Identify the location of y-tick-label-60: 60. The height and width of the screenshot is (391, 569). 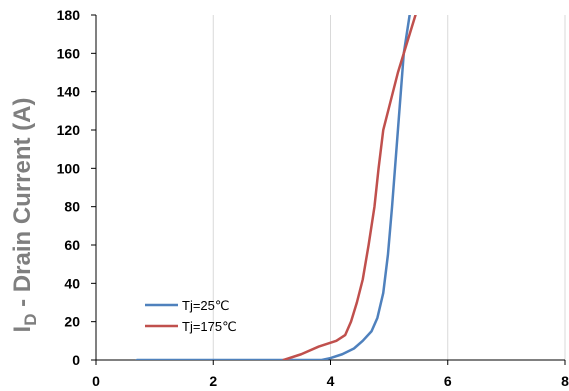
(72, 245).